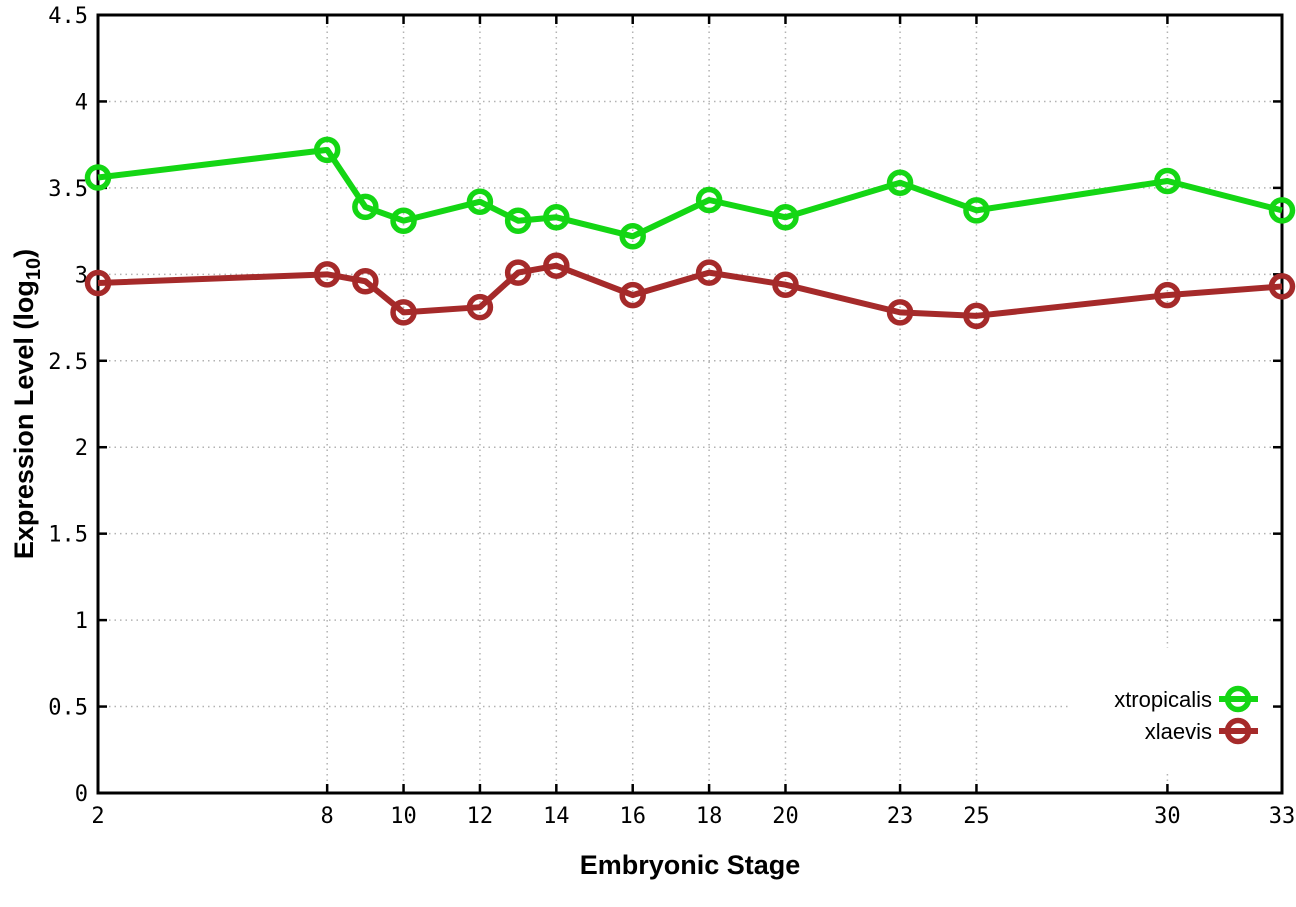 The width and height of the screenshot is (1296, 907). I want to click on y-axis-label-main: Expression Level (log, so click(24, 419).